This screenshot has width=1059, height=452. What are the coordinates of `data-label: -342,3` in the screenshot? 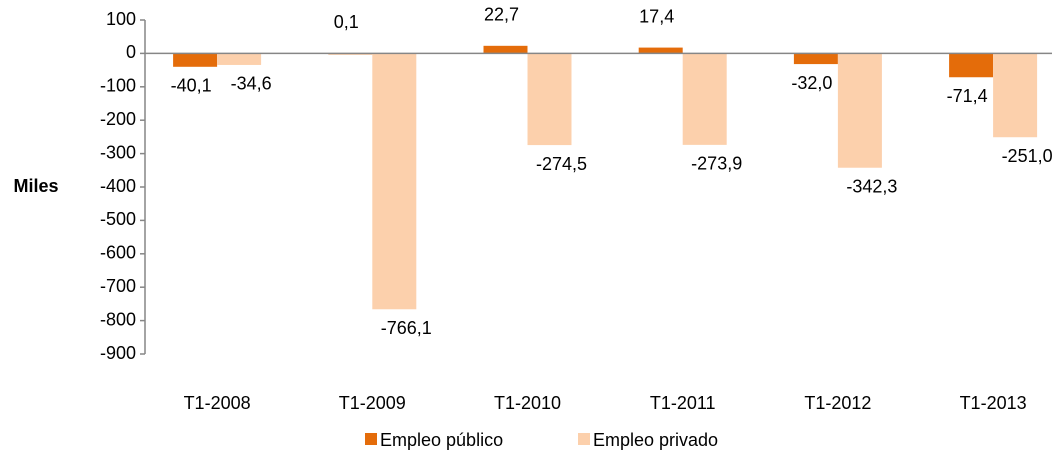 It's located at (871, 186).